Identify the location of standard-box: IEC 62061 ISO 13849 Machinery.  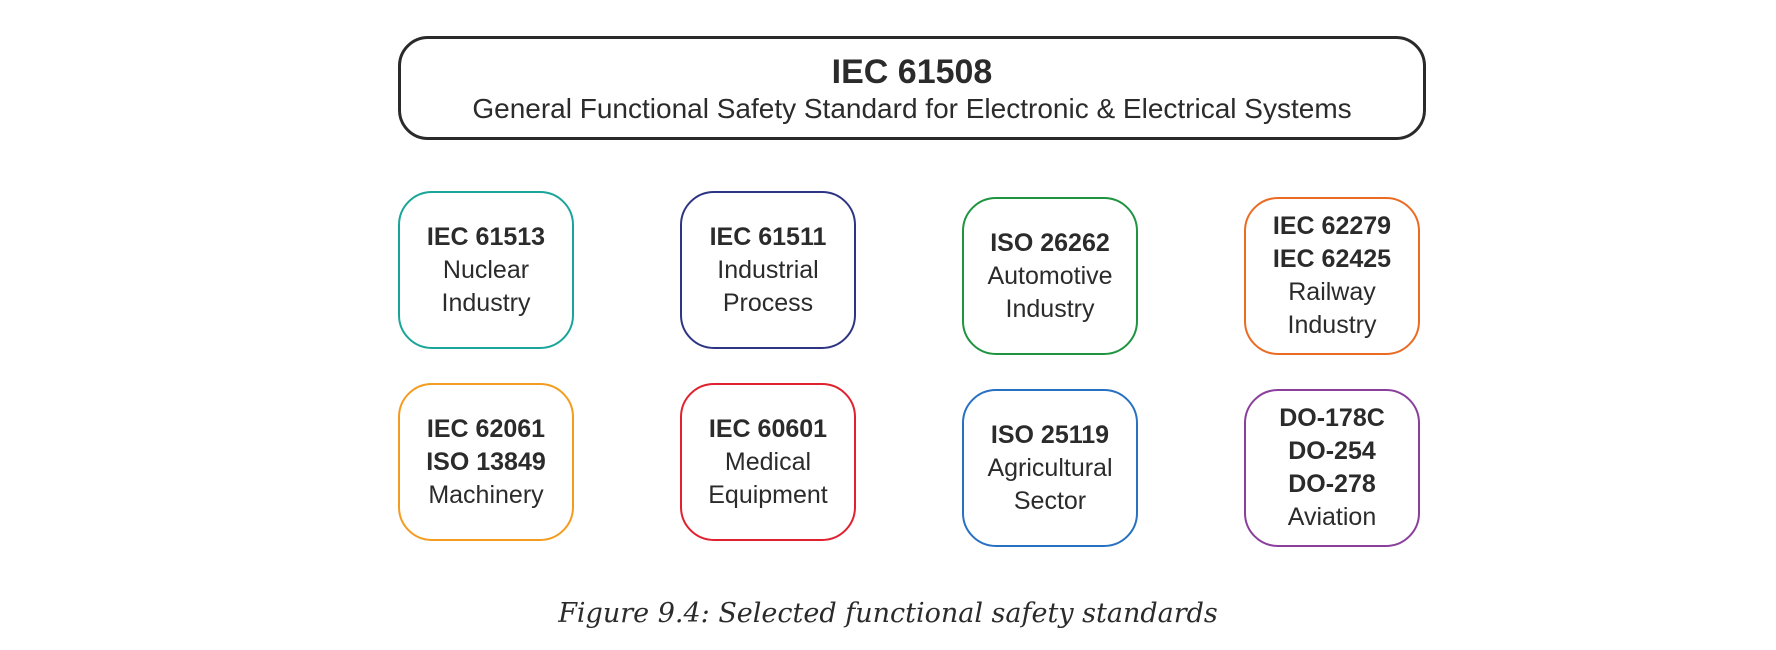
(486, 462).